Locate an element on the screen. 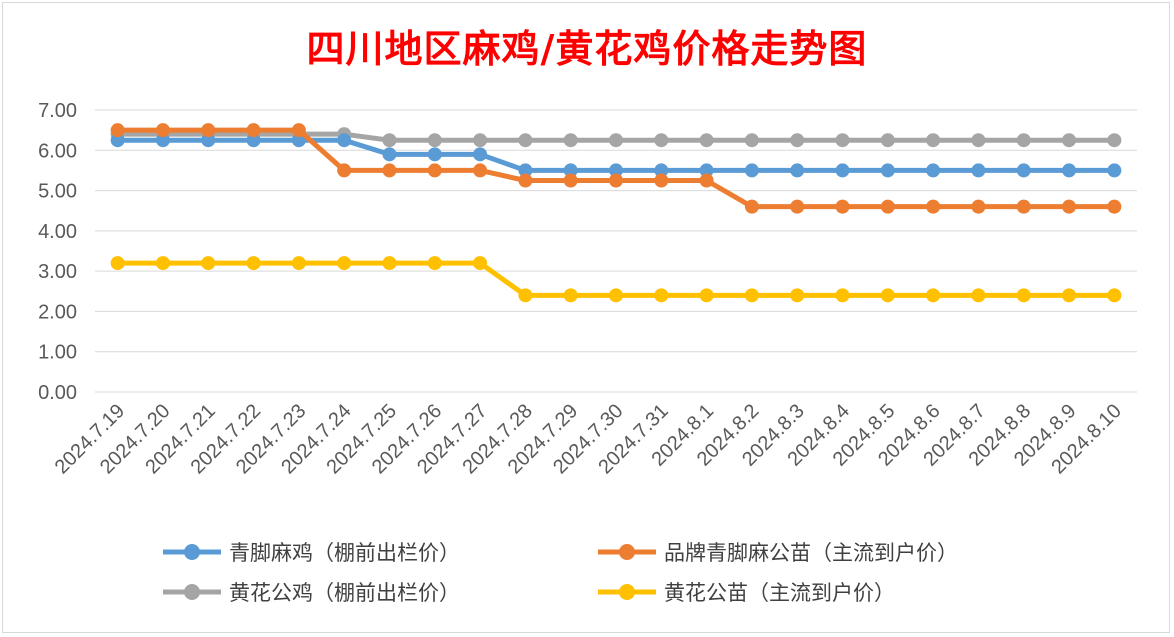 The width and height of the screenshot is (1174, 637). legend-item: 青脚麻鸡（棚前出栏价） is located at coordinates (311, 553).